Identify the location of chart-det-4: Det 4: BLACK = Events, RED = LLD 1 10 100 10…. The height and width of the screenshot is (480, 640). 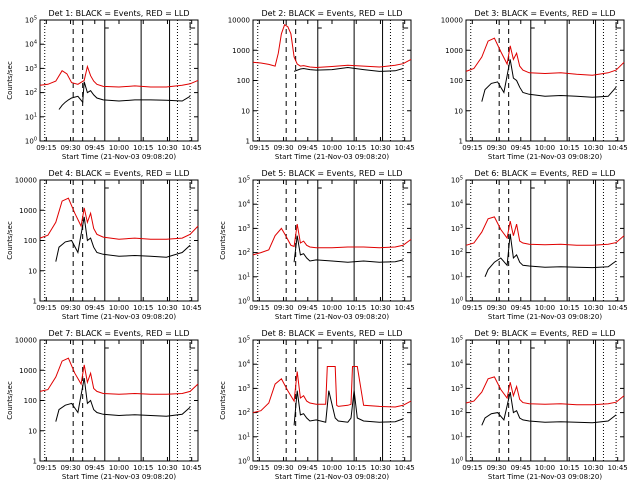
(104, 245).